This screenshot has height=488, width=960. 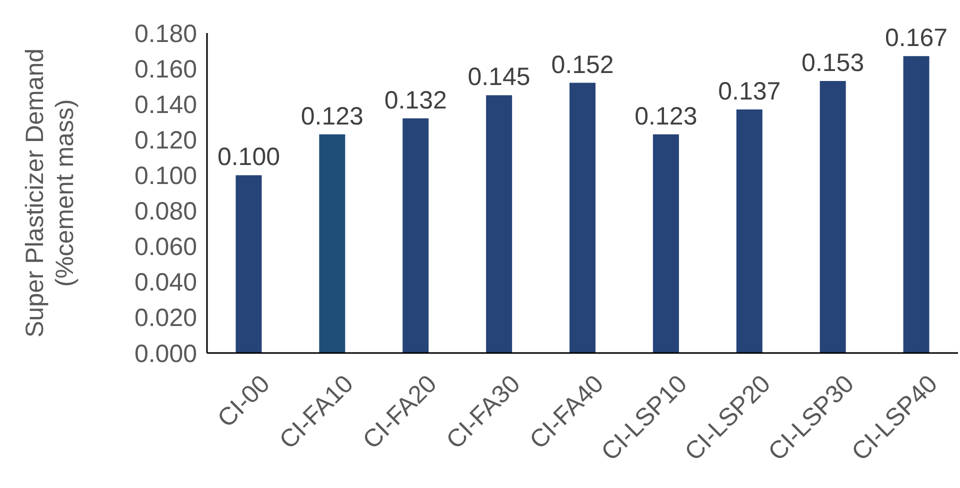 I want to click on y-tick-label: 0.000, so click(x=165, y=354).